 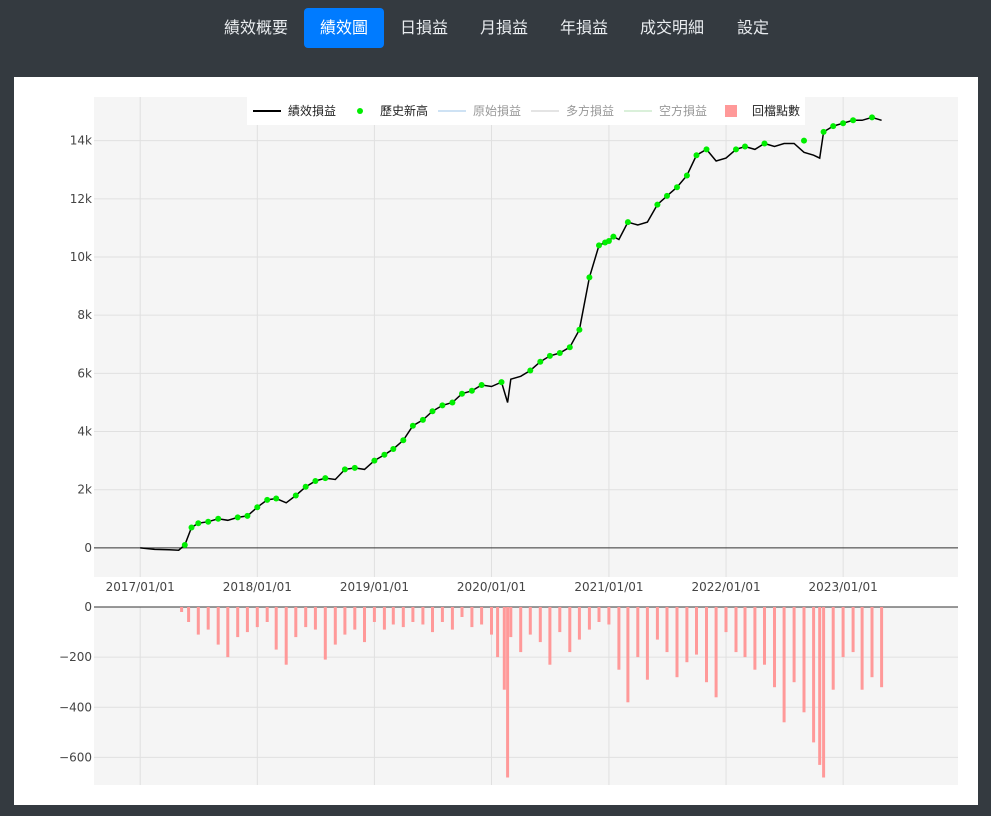 What do you see at coordinates (584, 27) in the screenshot?
I see `tab-yearly-pnl: 年損益` at bounding box center [584, 27].